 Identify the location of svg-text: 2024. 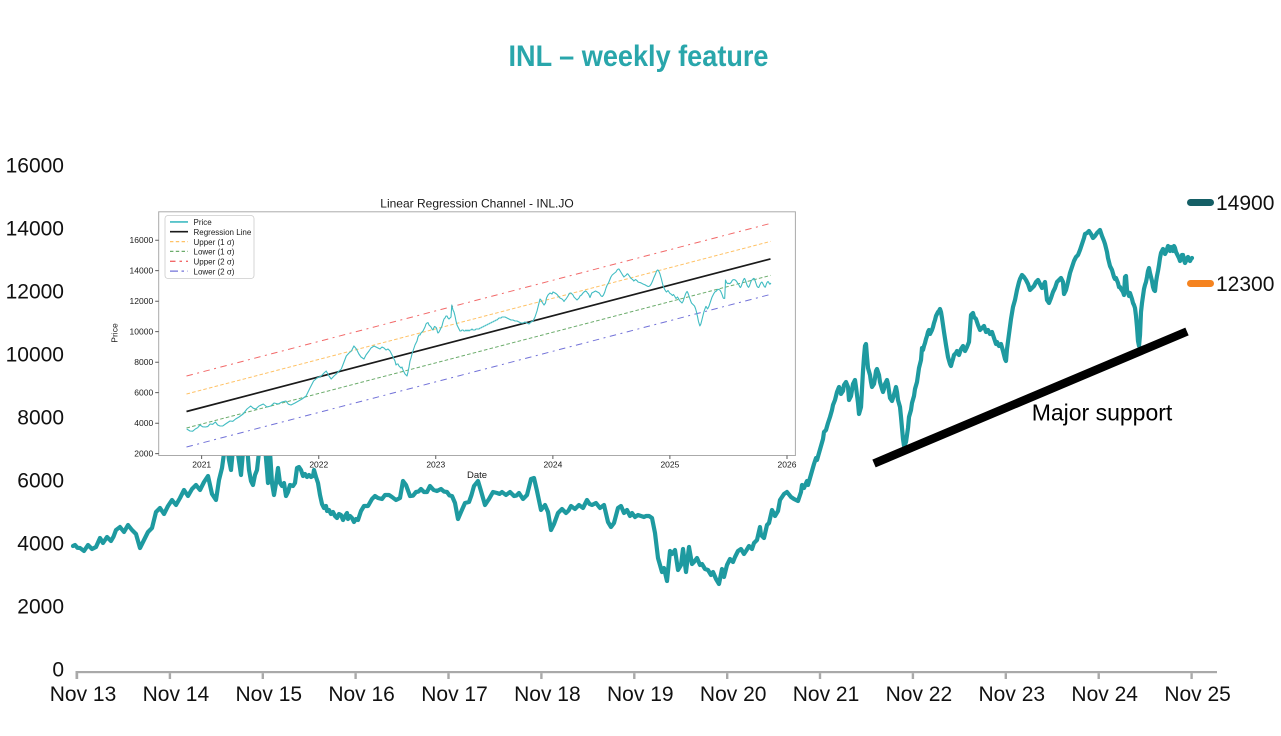
(552, 465).